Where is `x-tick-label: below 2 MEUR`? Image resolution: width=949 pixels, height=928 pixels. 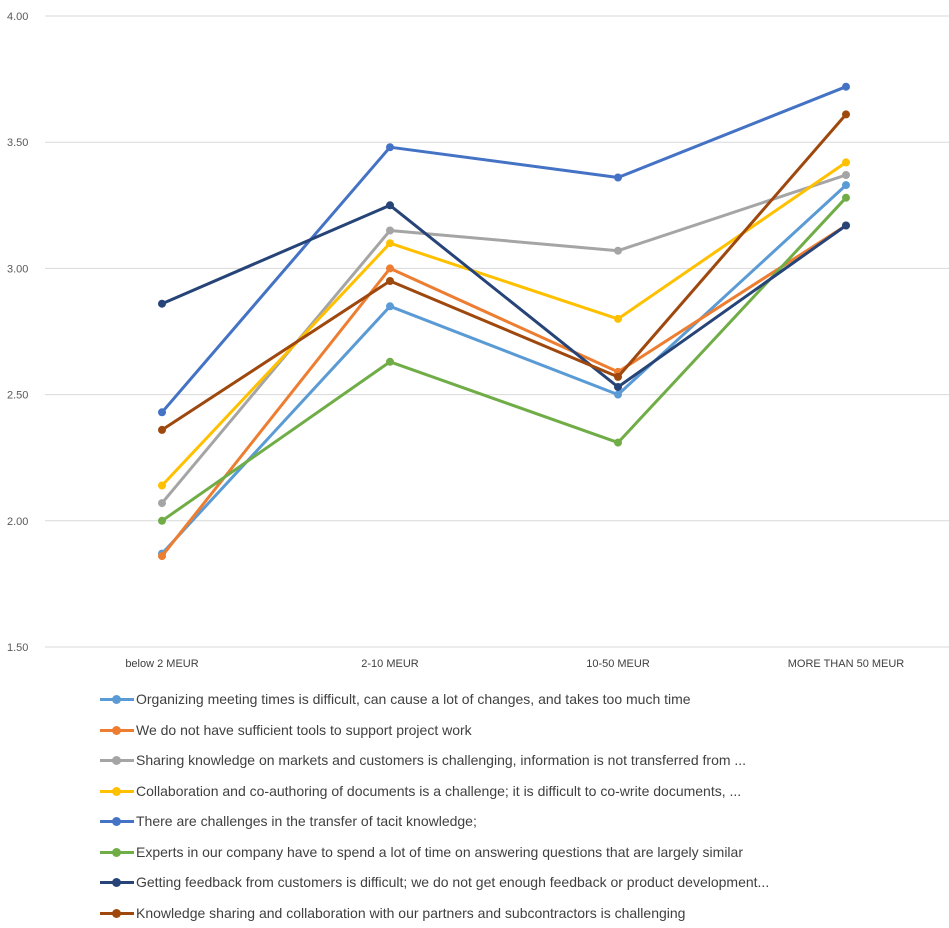 x-tick-label: below 2 MEUR is located at coordinates (161, 664).